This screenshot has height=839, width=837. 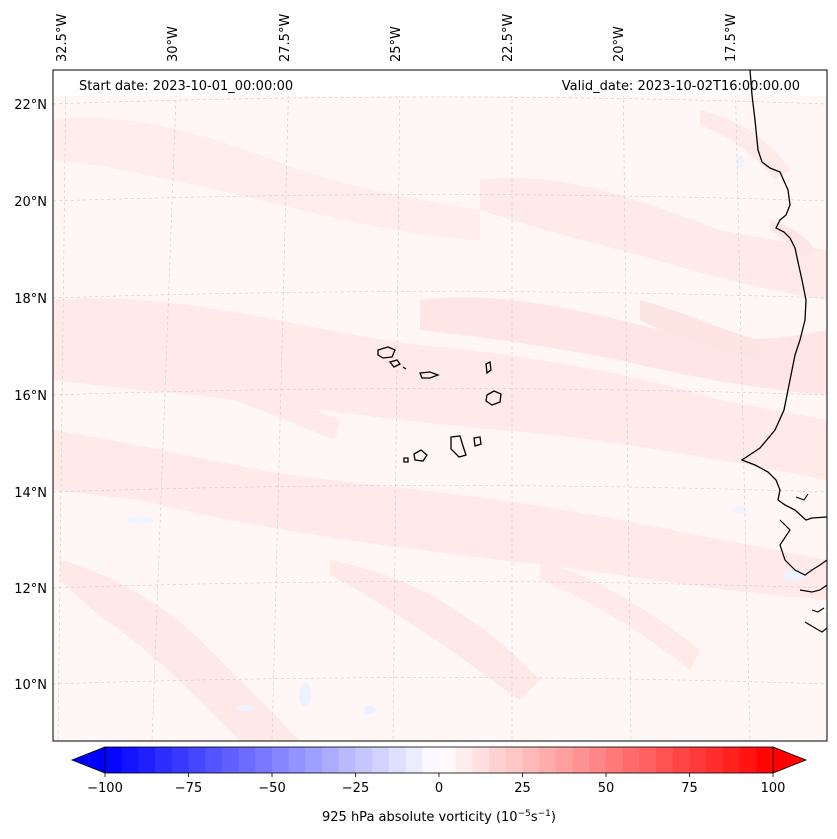 What do you see at coordinates (493, 398) in the screenshot?
I see `island-boa-vista` at bounding box center [493, 398].